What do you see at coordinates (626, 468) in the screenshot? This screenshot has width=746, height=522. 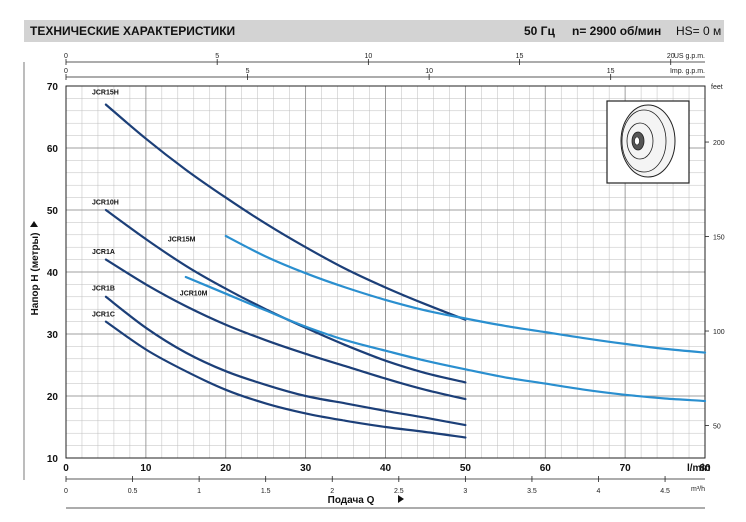 I see `x-tick-label: 70` at bounding box center [626, 468].